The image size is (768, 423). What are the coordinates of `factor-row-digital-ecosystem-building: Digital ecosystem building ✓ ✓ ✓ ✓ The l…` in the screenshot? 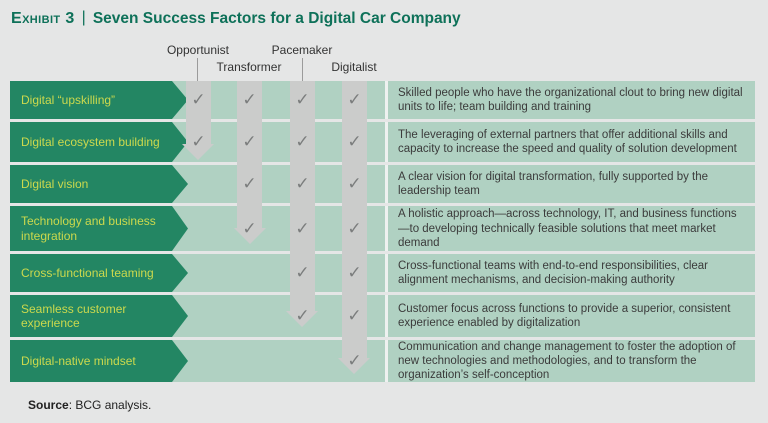 It's located at (382, 142).